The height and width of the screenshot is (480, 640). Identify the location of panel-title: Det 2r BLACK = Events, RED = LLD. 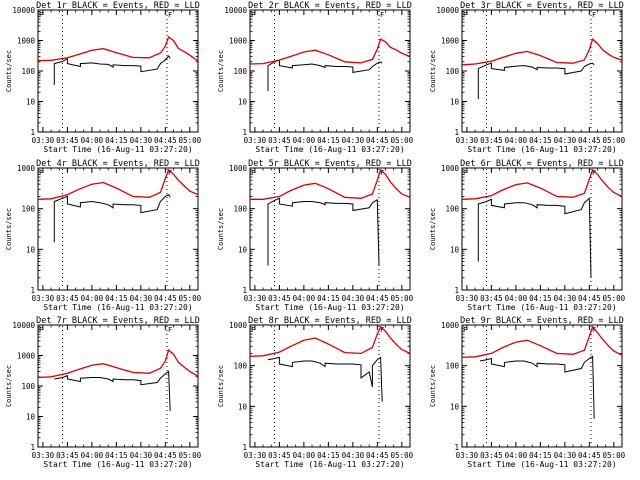
(330, 6).